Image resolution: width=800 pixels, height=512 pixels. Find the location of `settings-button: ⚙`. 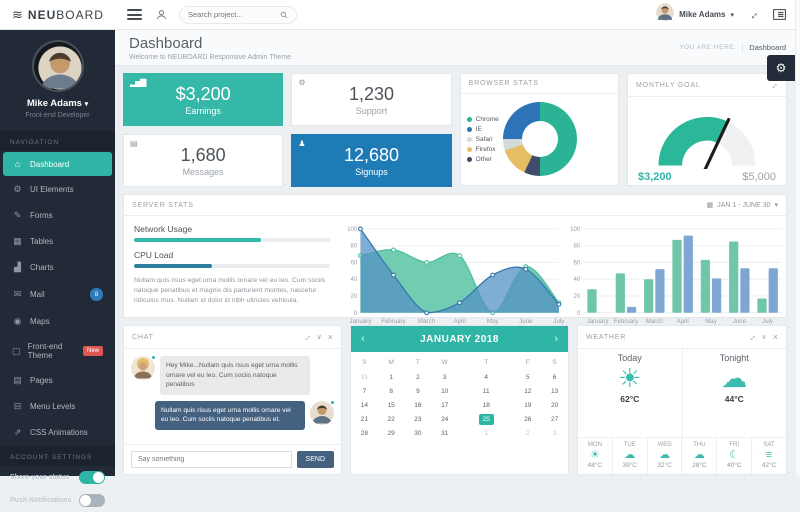

settings-button: ⚙ is located at coordinates (781, 68).